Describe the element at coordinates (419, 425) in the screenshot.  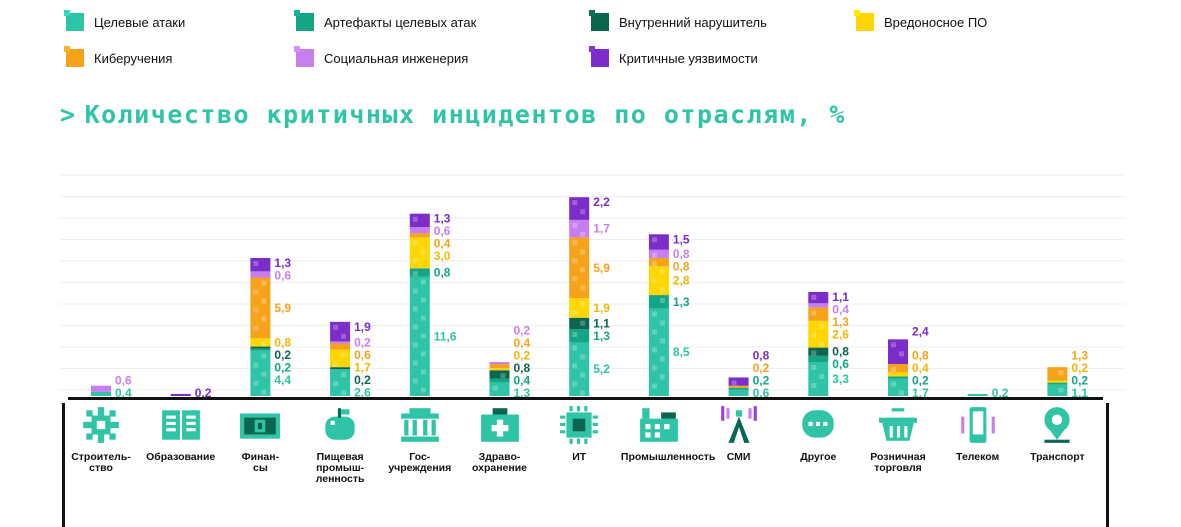
I see `government-building-icon` at that location.